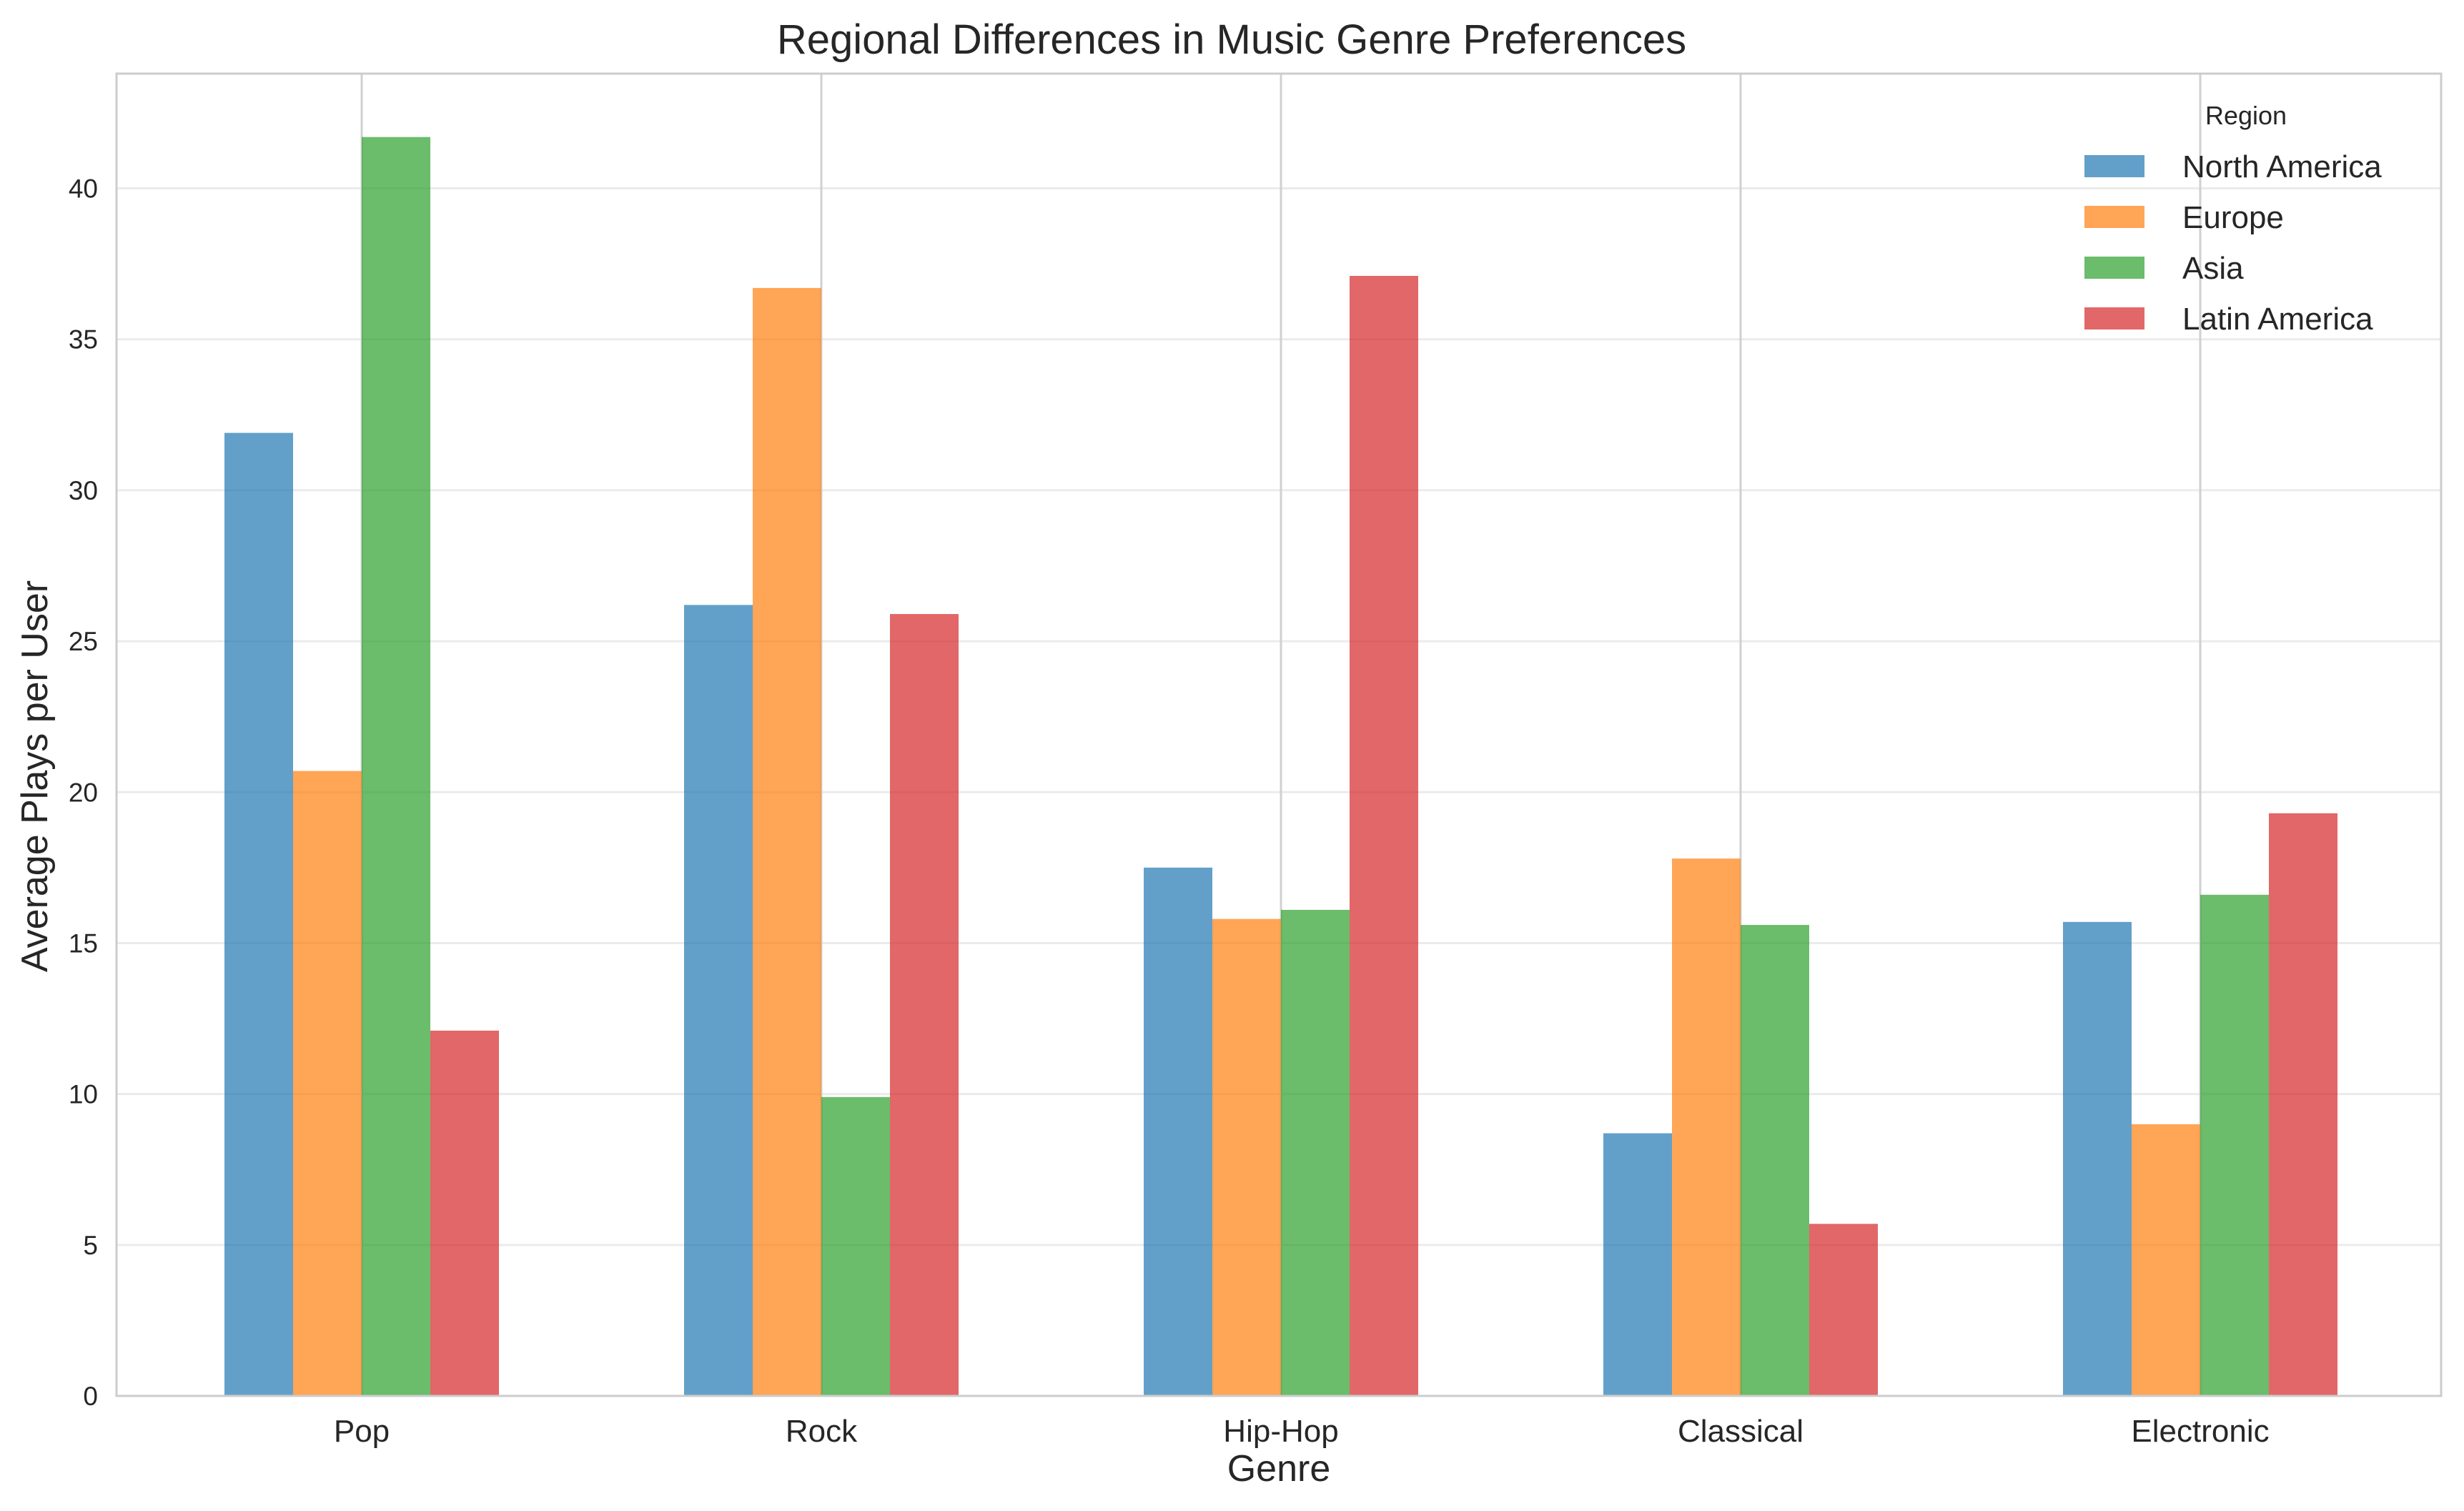 The height and width of the screenshot is (1511, 2464). What do you see at coordinates (327, 1083) in the screenshot?
I see `bar-europe-pop` at bounding box center [327, 1083].